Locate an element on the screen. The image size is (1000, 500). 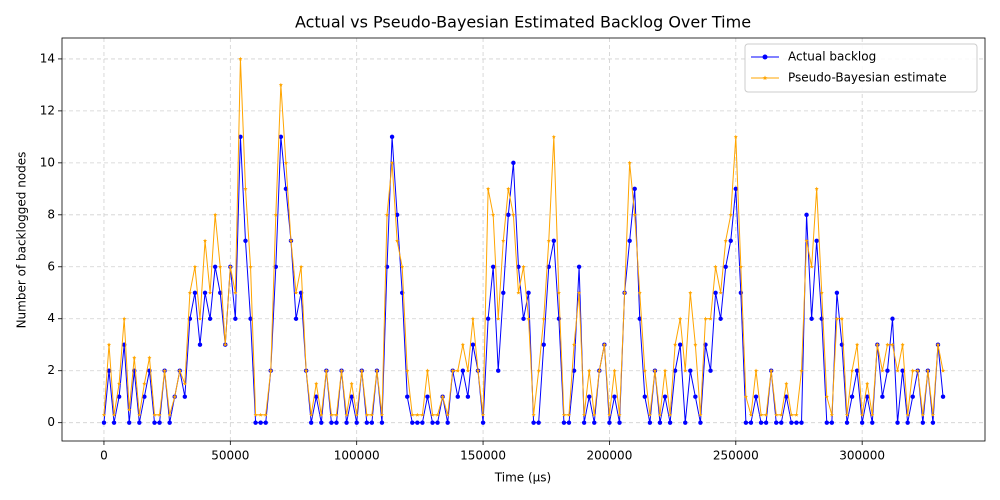
legend: Actual backlog Pseudo-Bayesian estimate is located at coordinates (861, 68).